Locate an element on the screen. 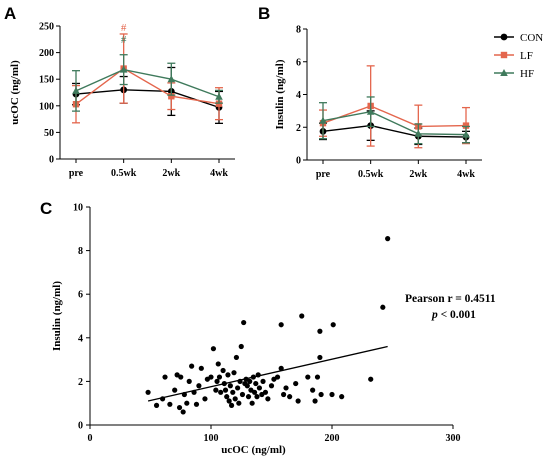 This screenshot has width=550, height=461. panel-c-x-tick-label: 0 is located at coordinates (90, 438).